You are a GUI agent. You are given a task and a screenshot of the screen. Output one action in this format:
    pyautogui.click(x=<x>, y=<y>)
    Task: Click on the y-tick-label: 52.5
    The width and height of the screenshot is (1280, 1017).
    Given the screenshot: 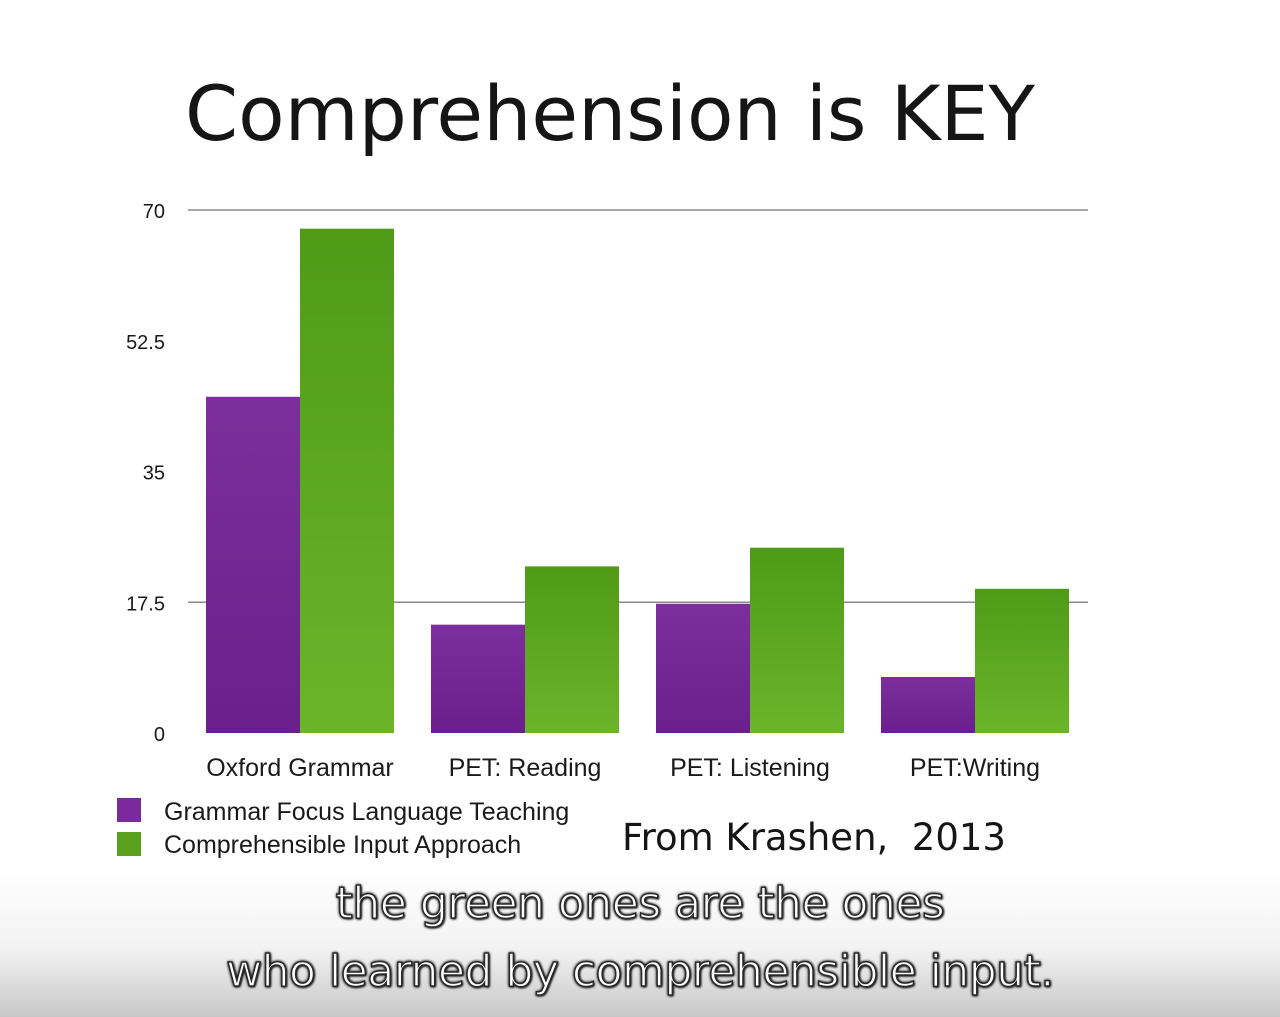 What is the action you would take?
    pyautogui.click(x=145, y=343)
    